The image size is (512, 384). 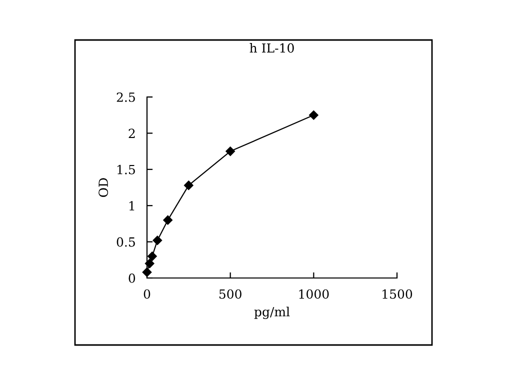 I want to click on chart-title: h IL-10, so click(x=272, y=48).